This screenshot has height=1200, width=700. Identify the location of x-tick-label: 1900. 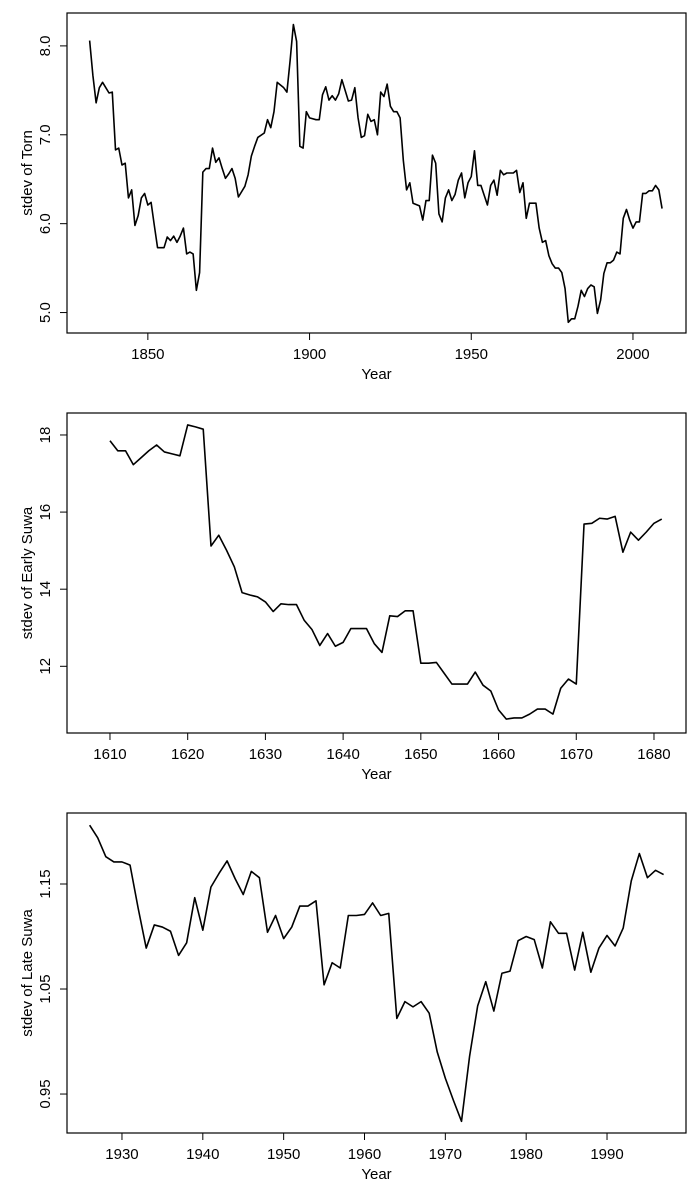
(309, 354).